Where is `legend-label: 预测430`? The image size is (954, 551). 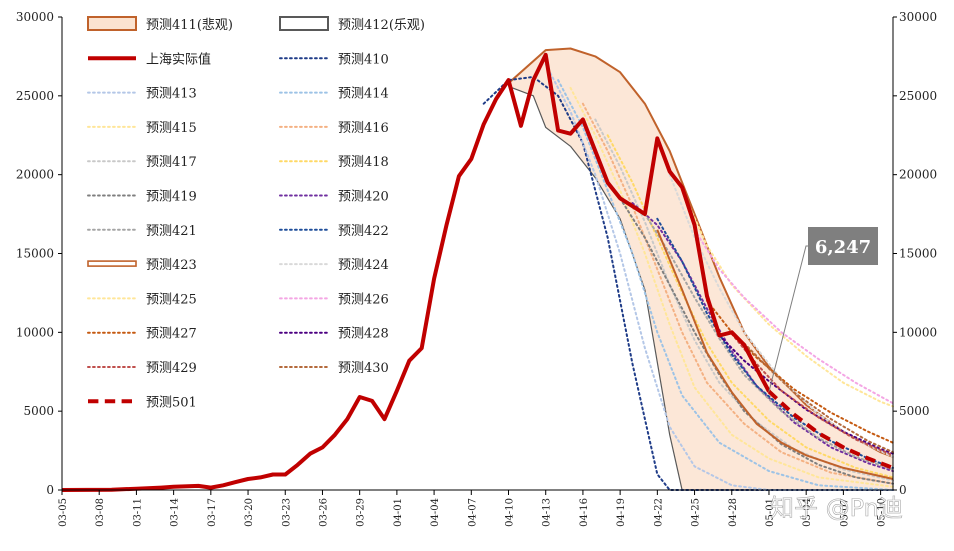
legend-label: 预测430 is located at coordinates (363, 368).